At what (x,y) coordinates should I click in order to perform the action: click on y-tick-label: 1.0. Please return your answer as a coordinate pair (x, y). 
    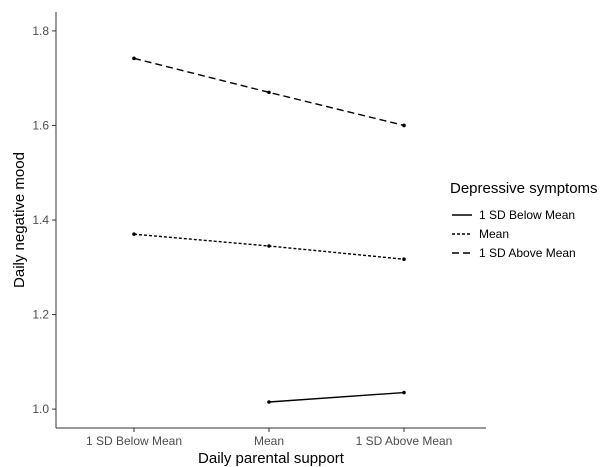
    Looking at the image, I should click on (40, 409).